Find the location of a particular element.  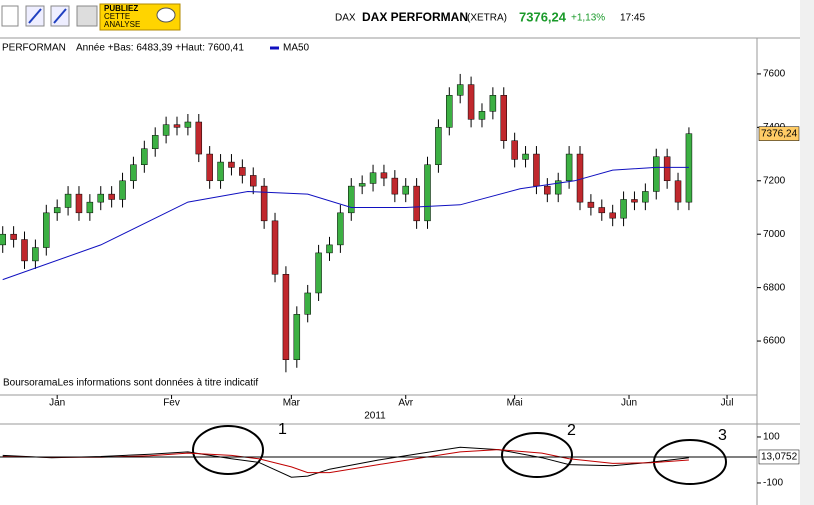

y-tick-label: 7600 is located at coordinates (774, 74).